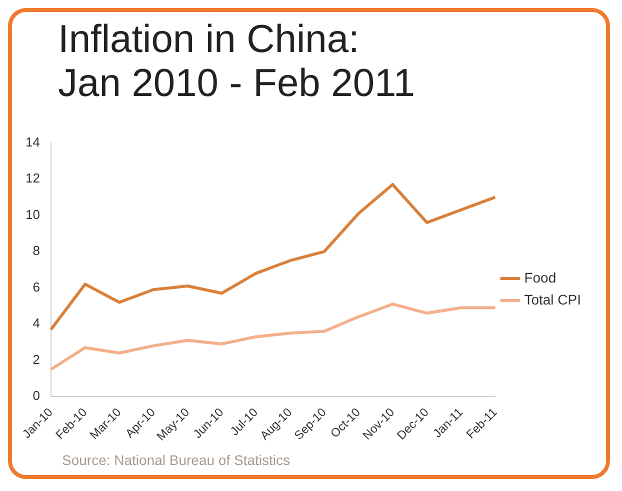 The width and height of the screenshot is (622, 491). What do you see at coordinates (176, 460) in the screenshot?
I see `source-note: Source: National Bureau of Statistics` at bounding box center [176, 460].